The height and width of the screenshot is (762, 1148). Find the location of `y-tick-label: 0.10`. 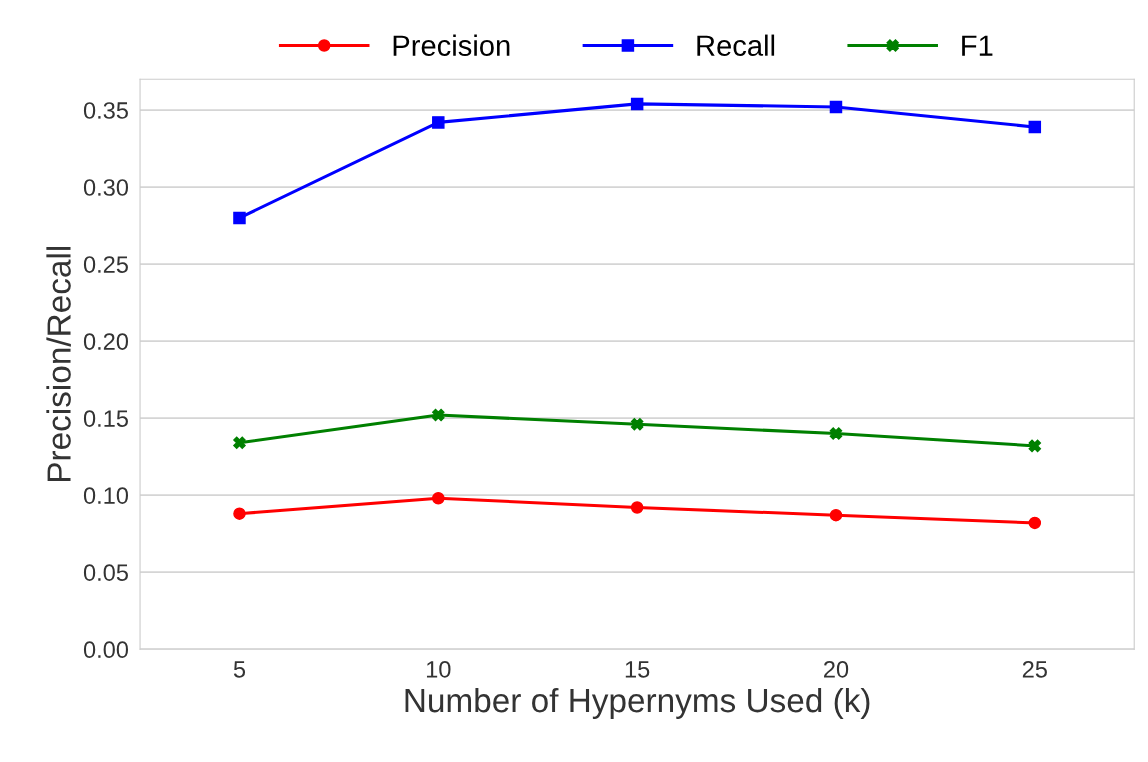

y-tick-label: 0.10 is located at coordinates (106, 495).